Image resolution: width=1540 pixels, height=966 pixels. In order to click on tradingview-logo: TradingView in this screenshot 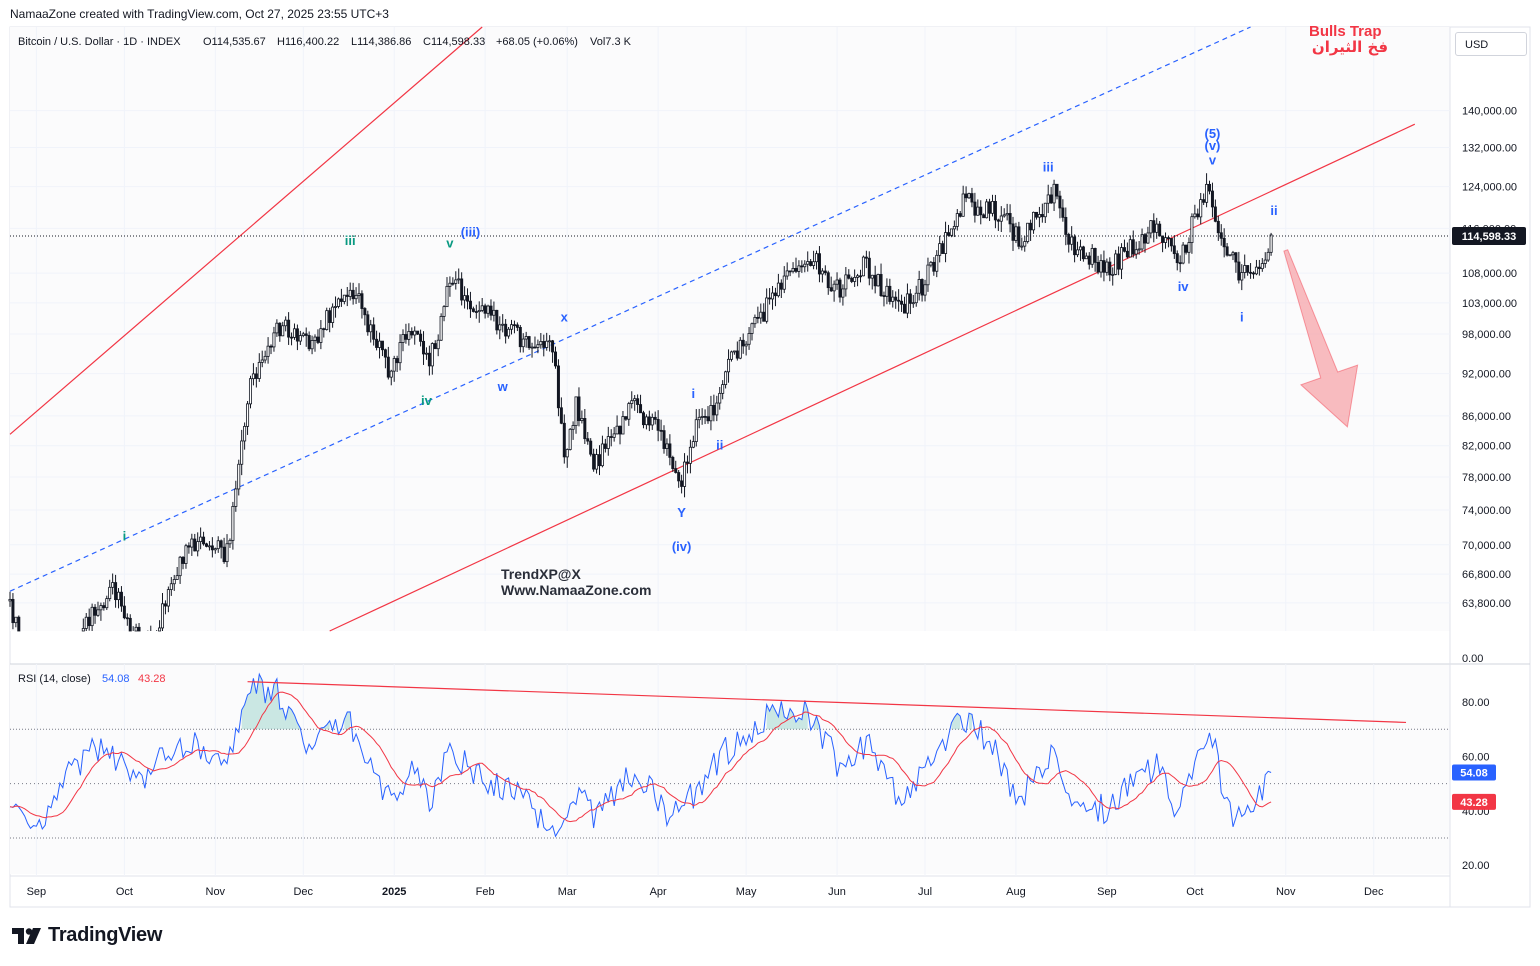, I will do `click(87, 935)`.